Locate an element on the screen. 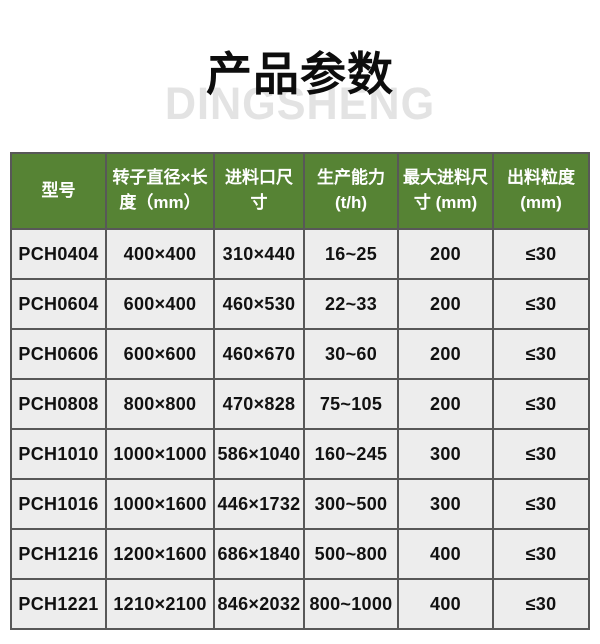 The image size is (600, 644). page-title: 产品参数 is located at coordinates (300, 74).